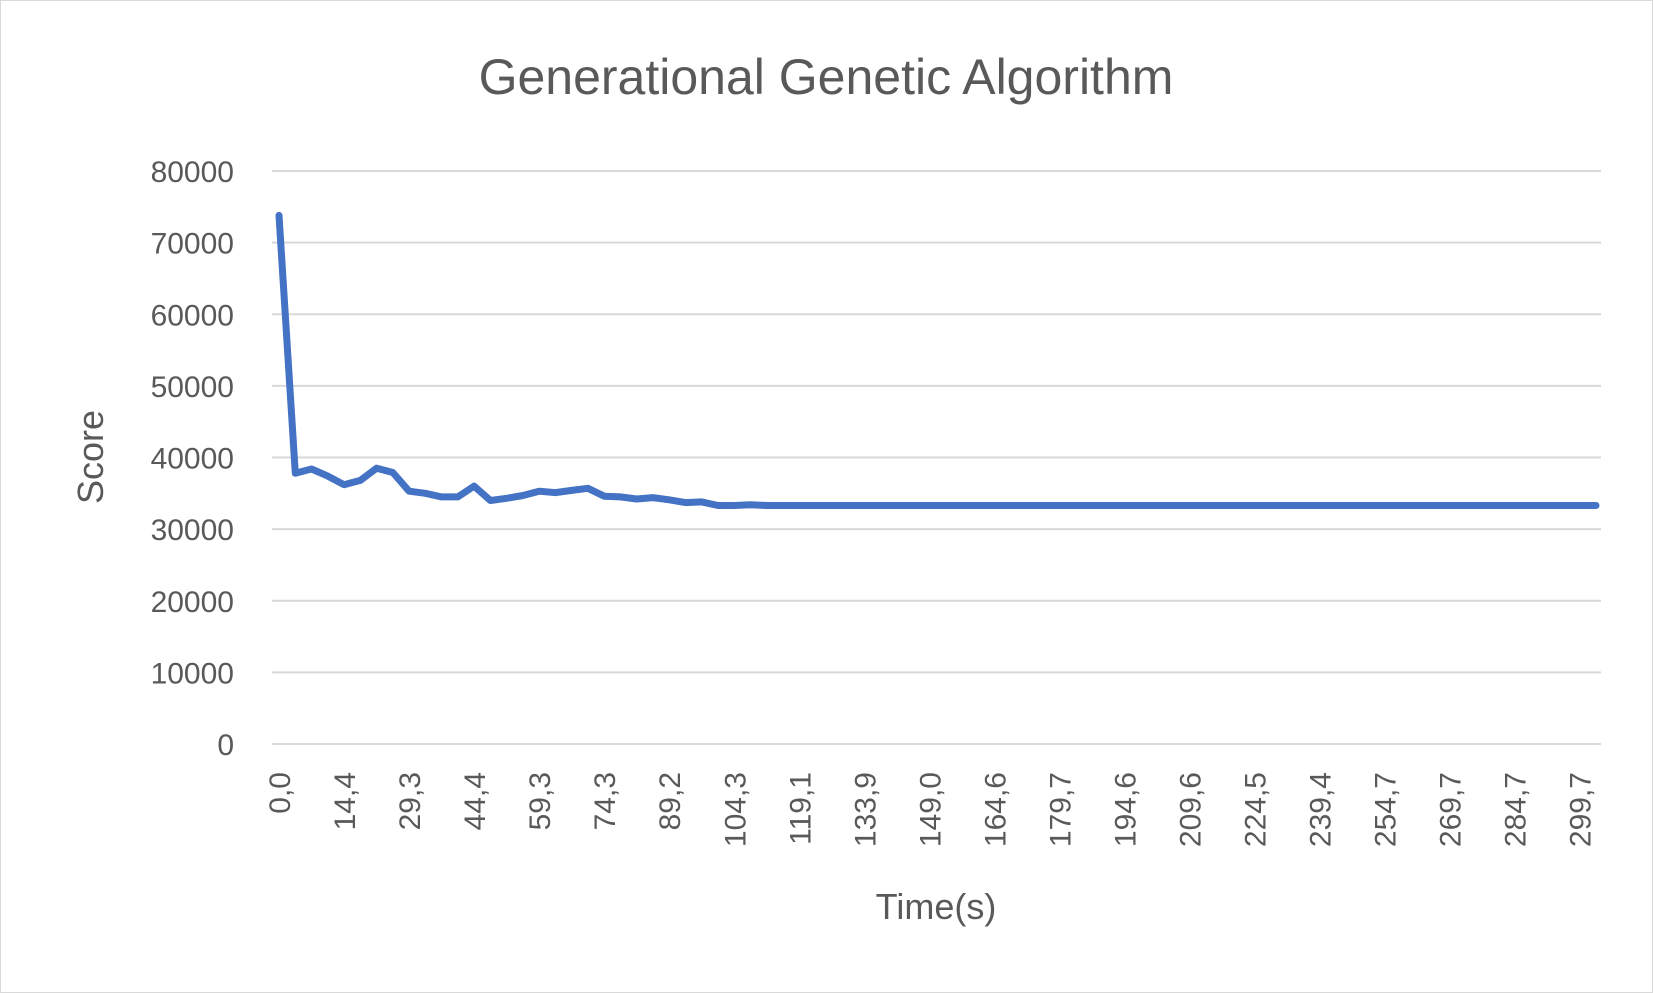  I want to click on x-tick-label: 14,4, so click(345, 801).